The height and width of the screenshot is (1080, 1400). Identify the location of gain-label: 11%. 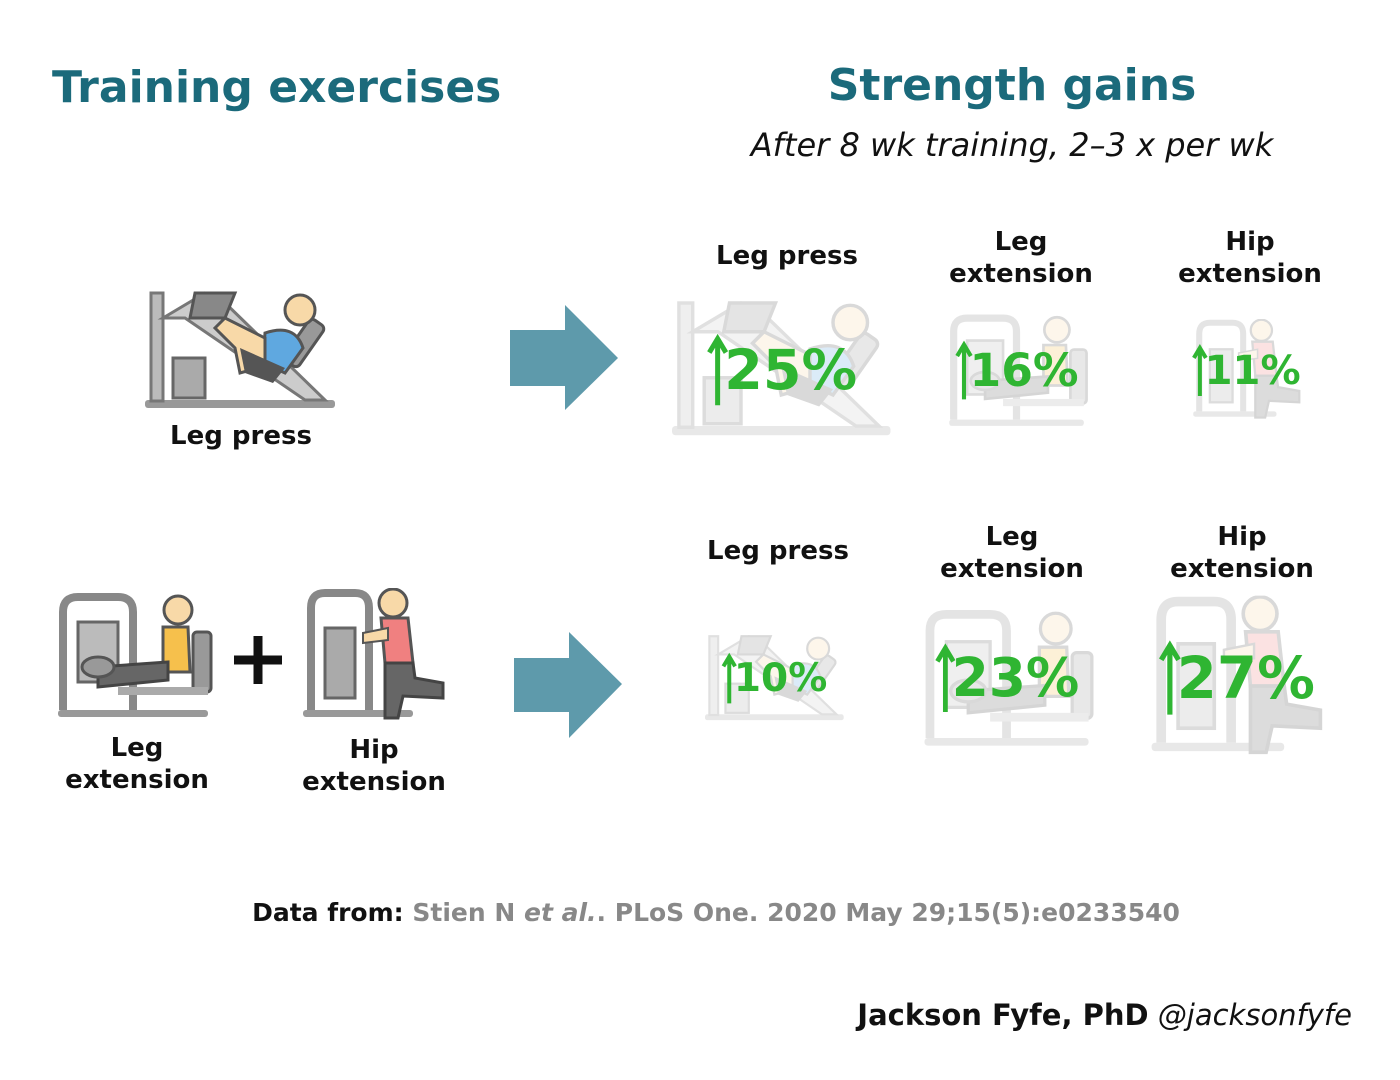
(1252, 371).